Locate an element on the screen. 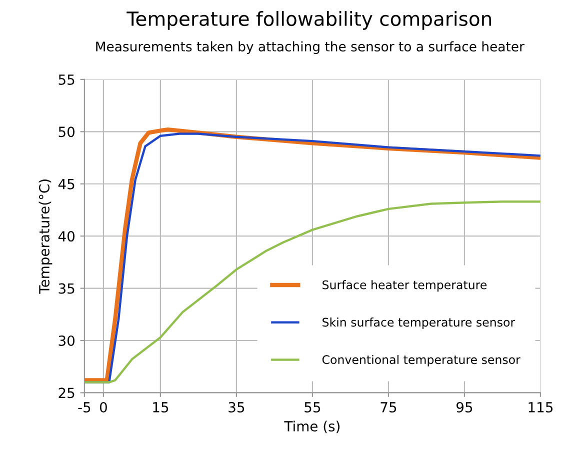  y-axis-title: Temperature(°C) is located at coordinates (45, 237).